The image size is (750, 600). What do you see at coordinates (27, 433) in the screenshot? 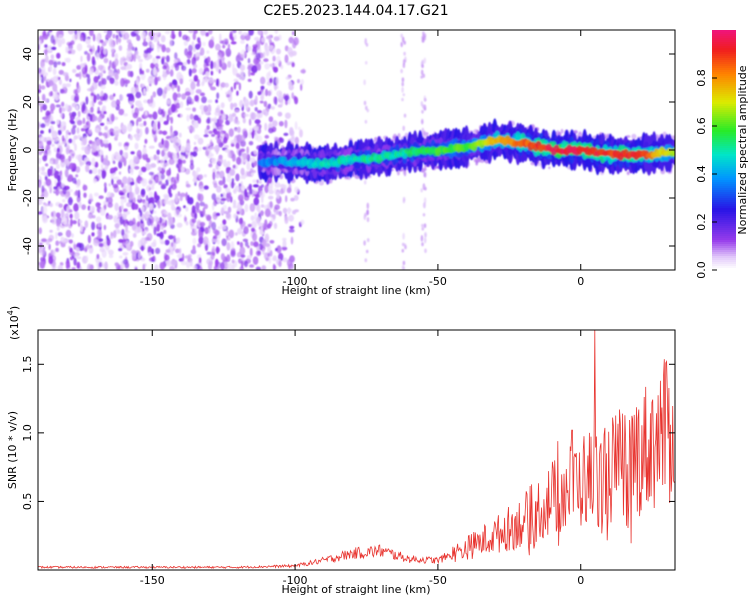
I see `bottom-y-tick-label: 1.0` at bounding box center [27, 433].